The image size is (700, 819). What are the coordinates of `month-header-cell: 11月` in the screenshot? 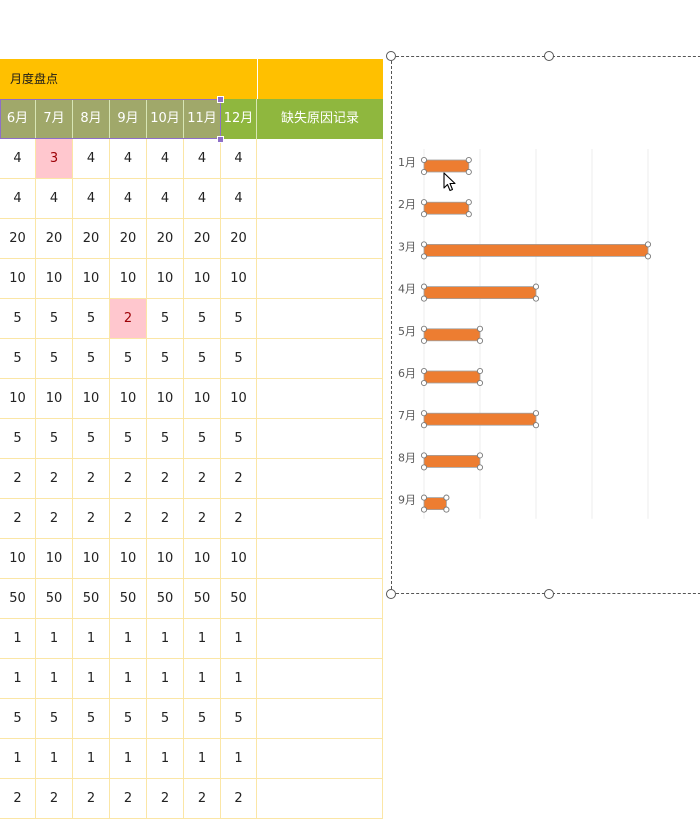 It's located at (202, 119).